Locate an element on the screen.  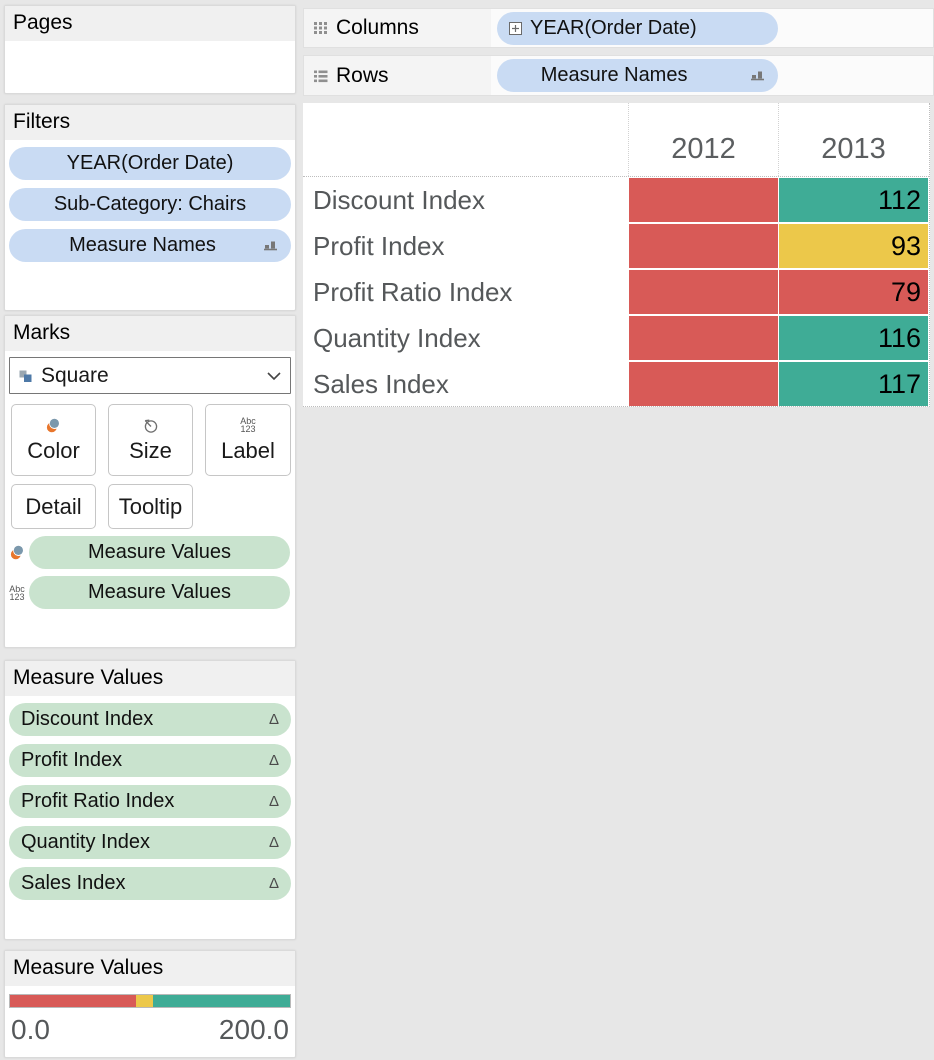
measure-pill-label: Profit Ratio Index is located at coordinates (98, 801).